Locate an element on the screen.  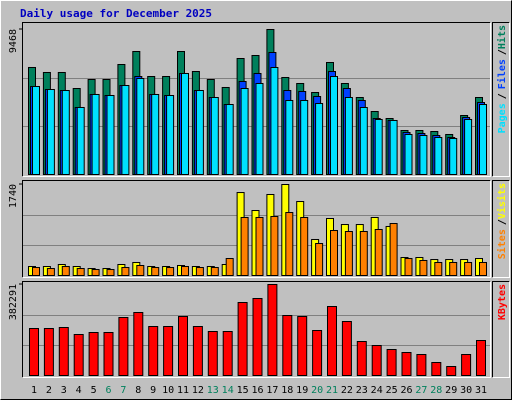
x-tick-label: 7 is located at coordinates (123, 390).